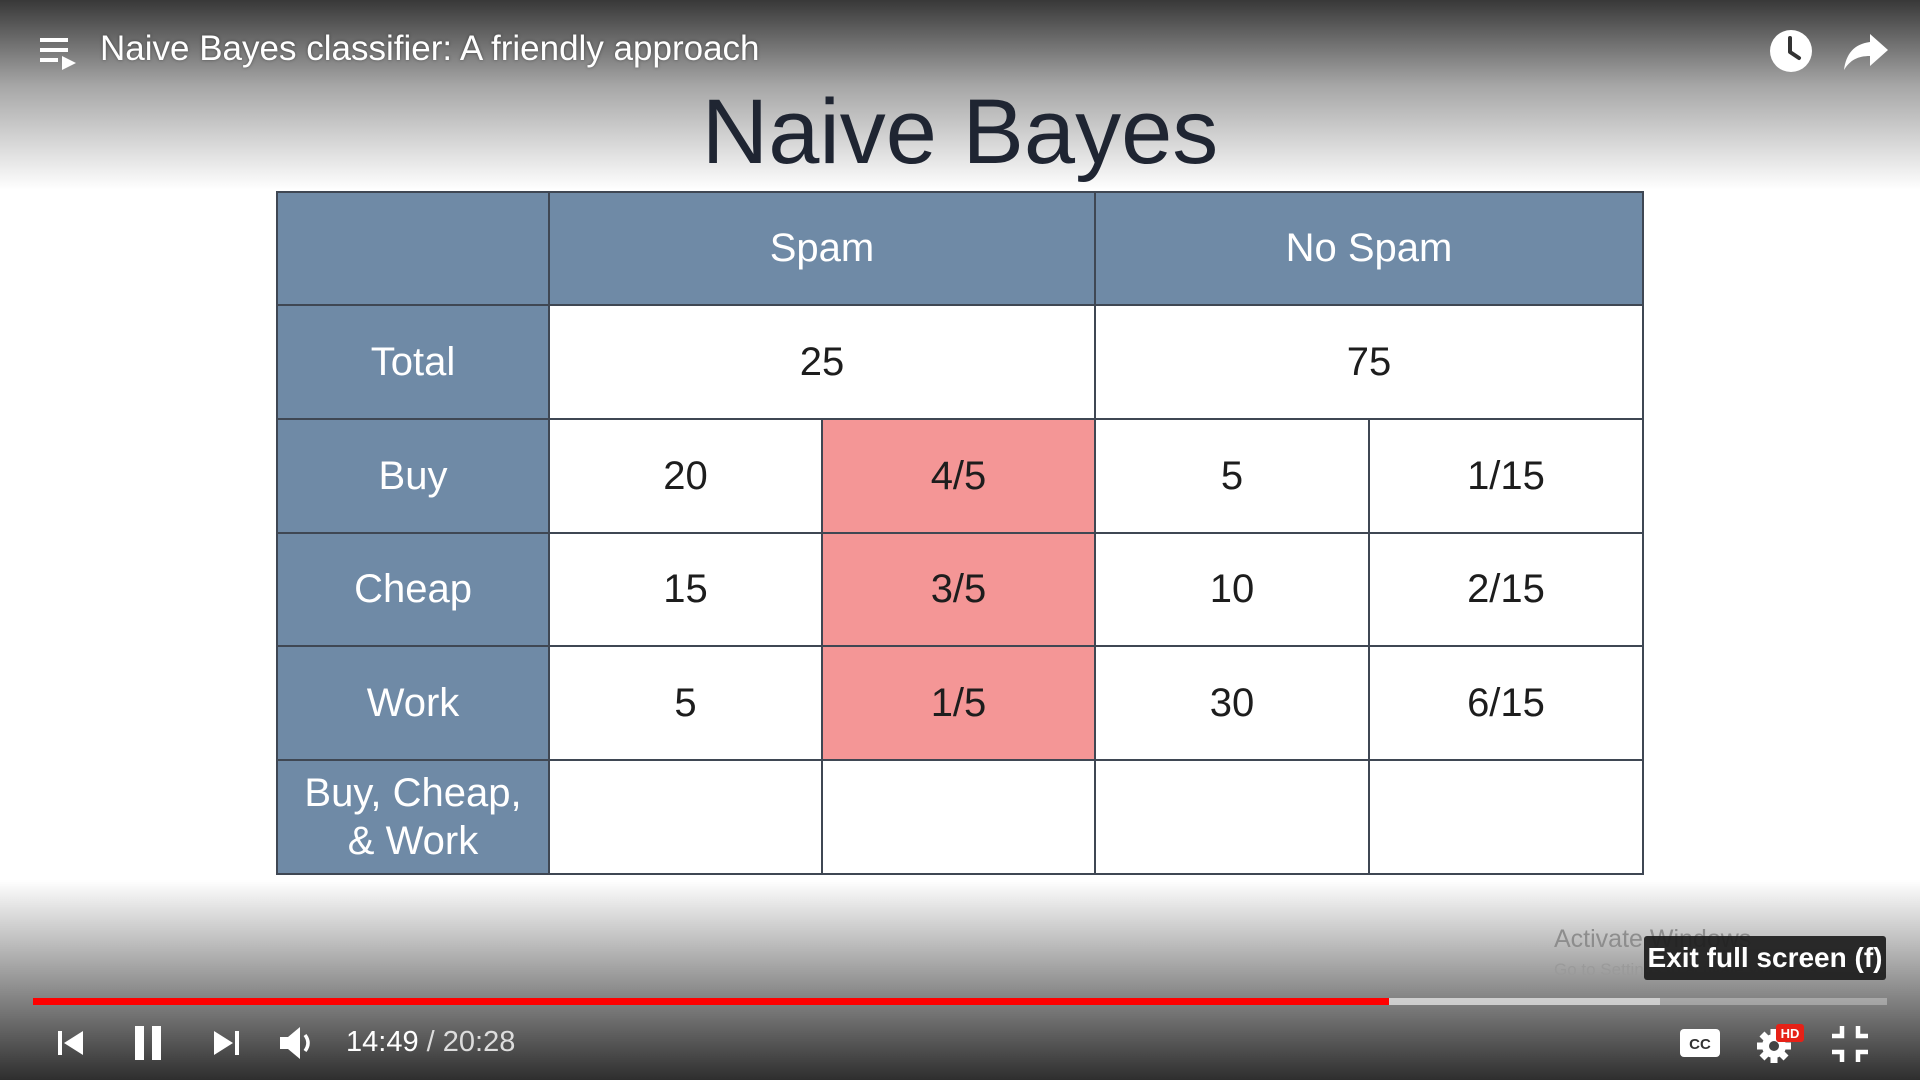 The width and height of the screenshot is (1920, 1080). Describe the element at coordinates (1369, 248) in the screenshot. I see `column-header-no-spam: No Spam` at that location.